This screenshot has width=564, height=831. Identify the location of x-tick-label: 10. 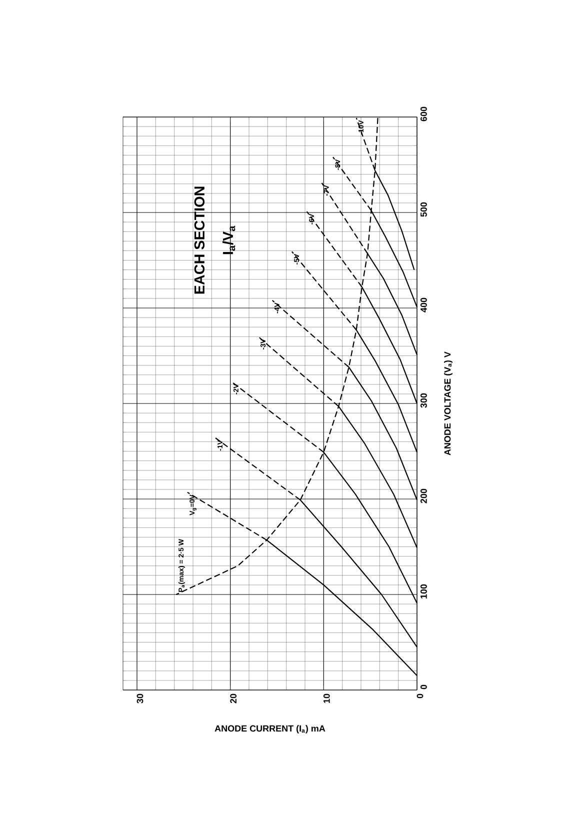
(326, 698).